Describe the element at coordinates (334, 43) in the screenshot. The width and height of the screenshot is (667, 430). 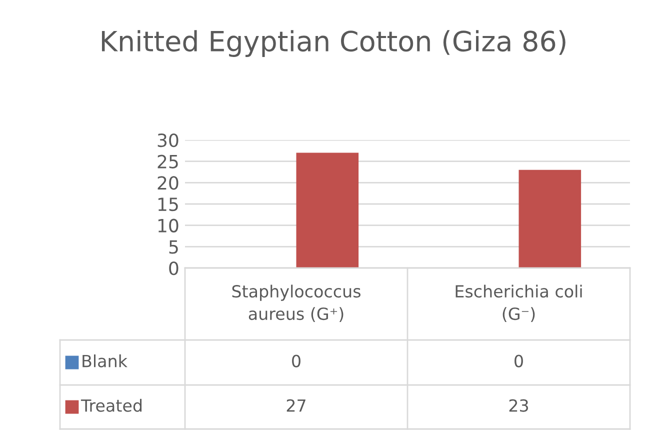
I see `chart-title: Knitted Egyptian Cotton (Giza 86)` at that location.